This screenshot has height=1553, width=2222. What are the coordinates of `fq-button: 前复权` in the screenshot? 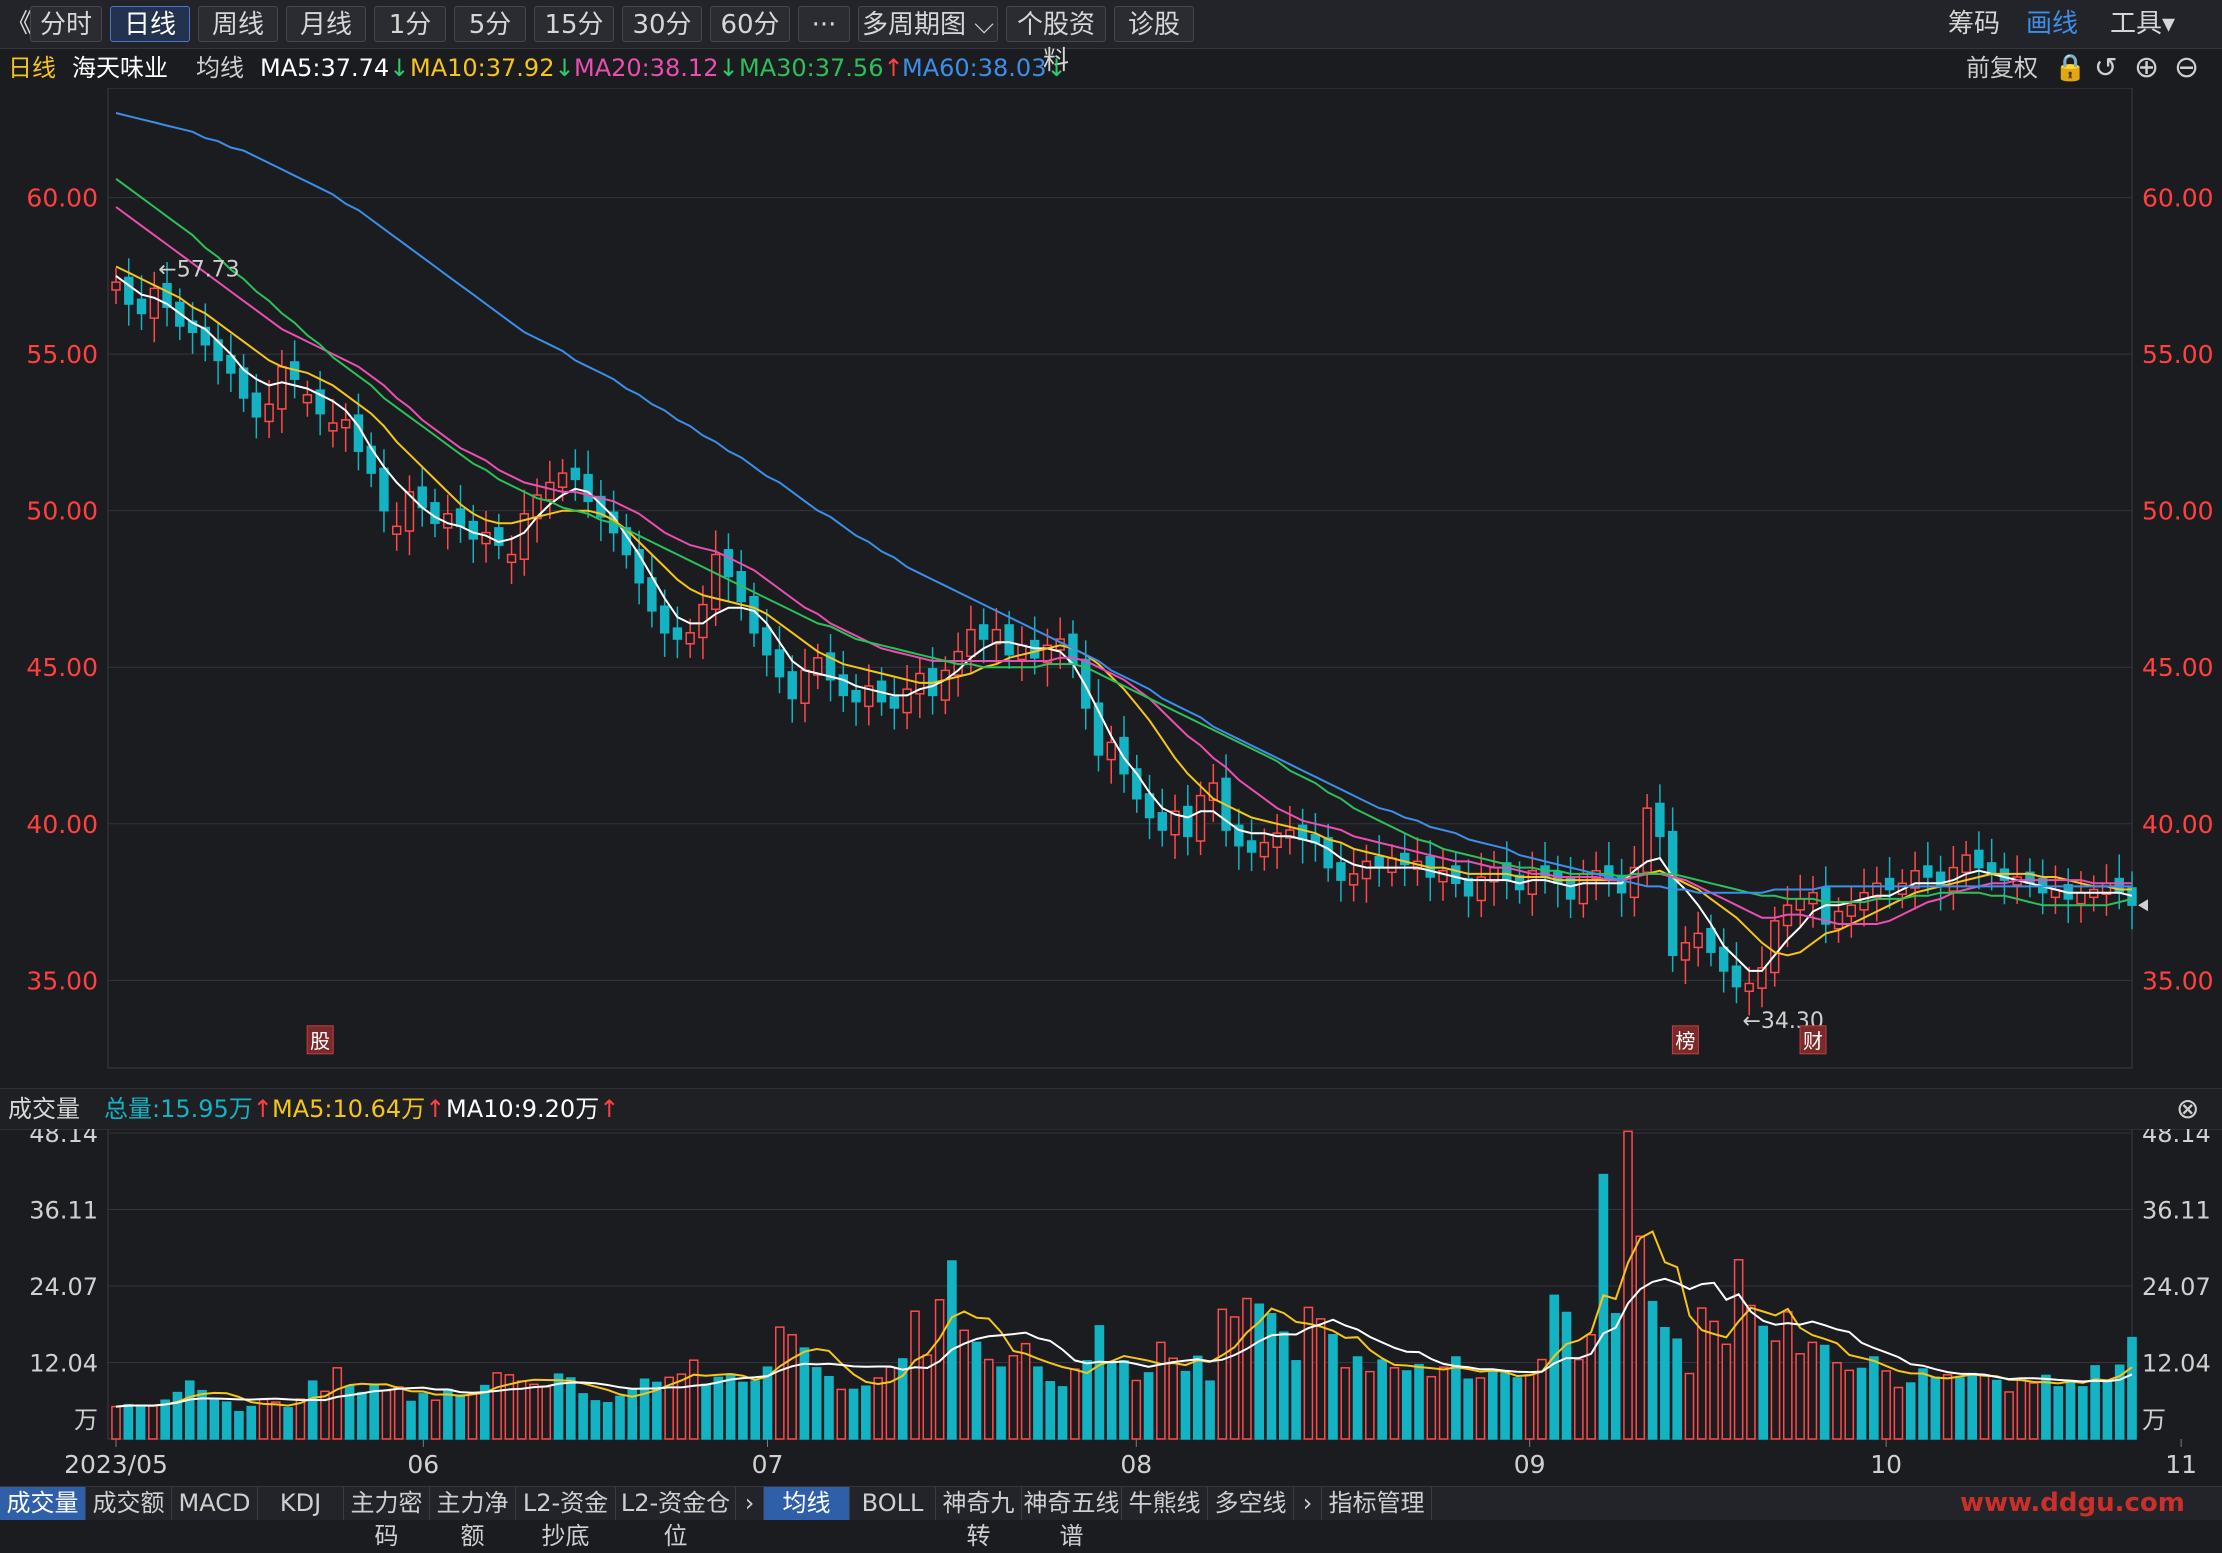 It's located at (2002, 68).